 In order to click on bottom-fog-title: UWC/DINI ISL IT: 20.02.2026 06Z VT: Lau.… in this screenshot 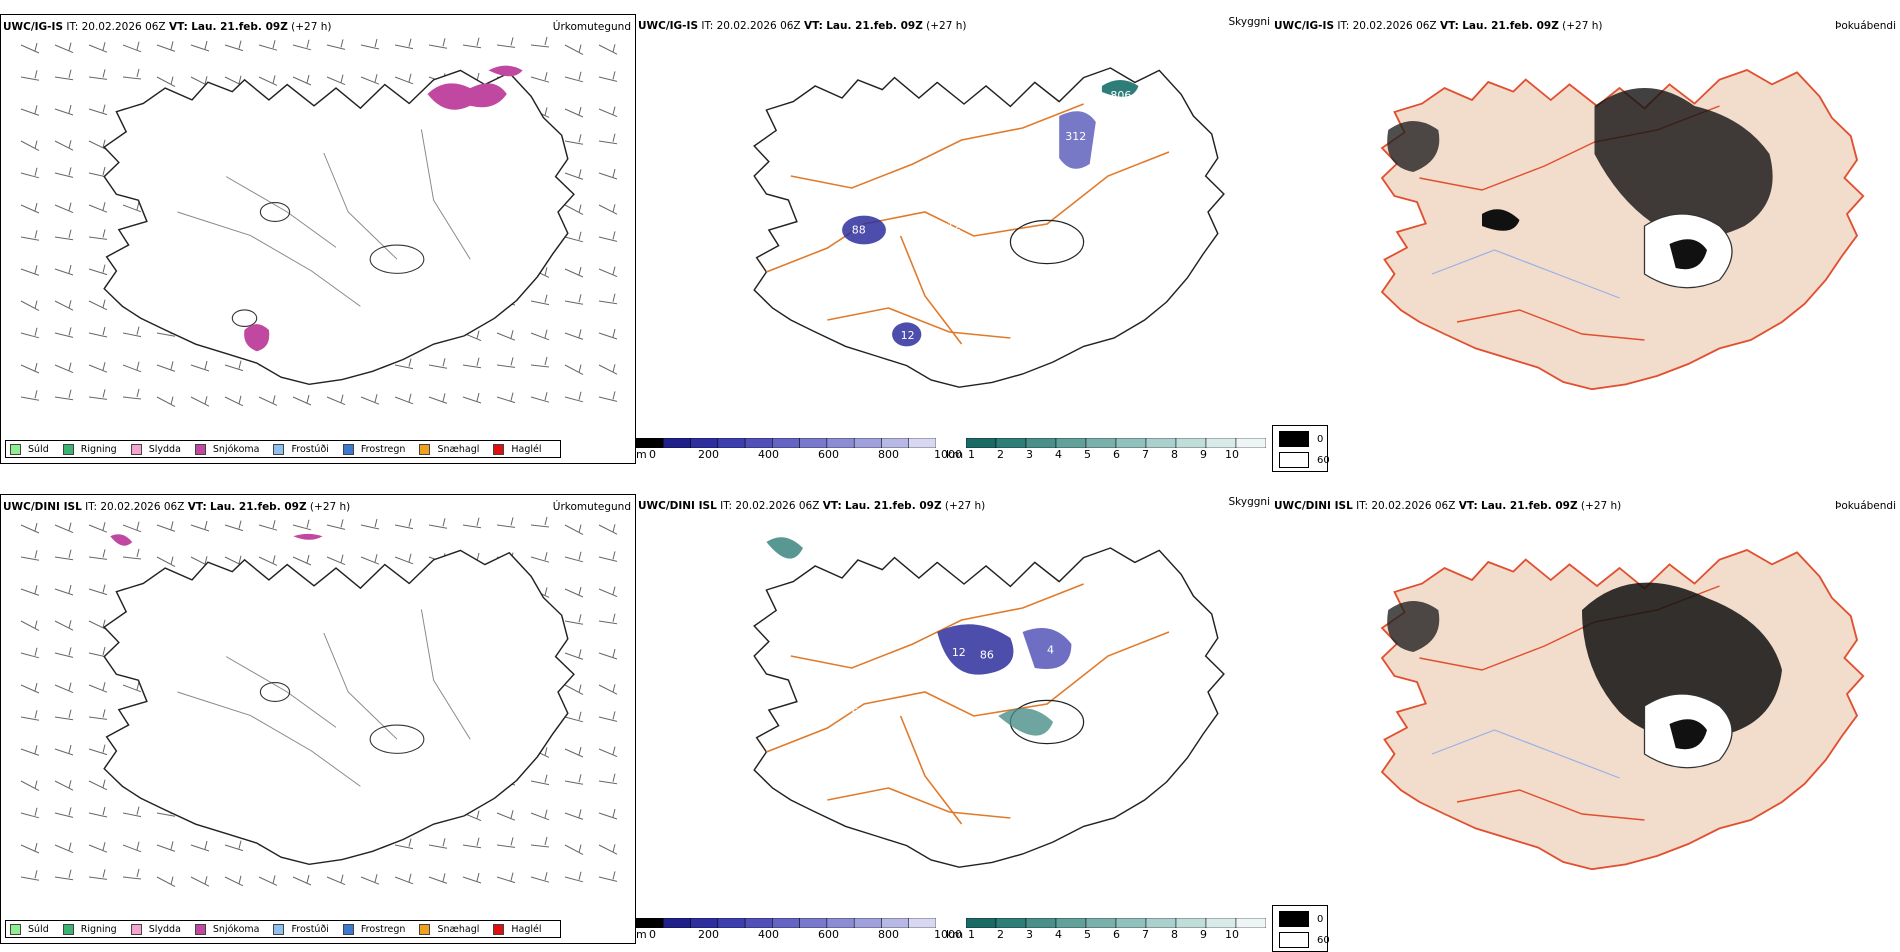, I will do `click(1448, 506)`.